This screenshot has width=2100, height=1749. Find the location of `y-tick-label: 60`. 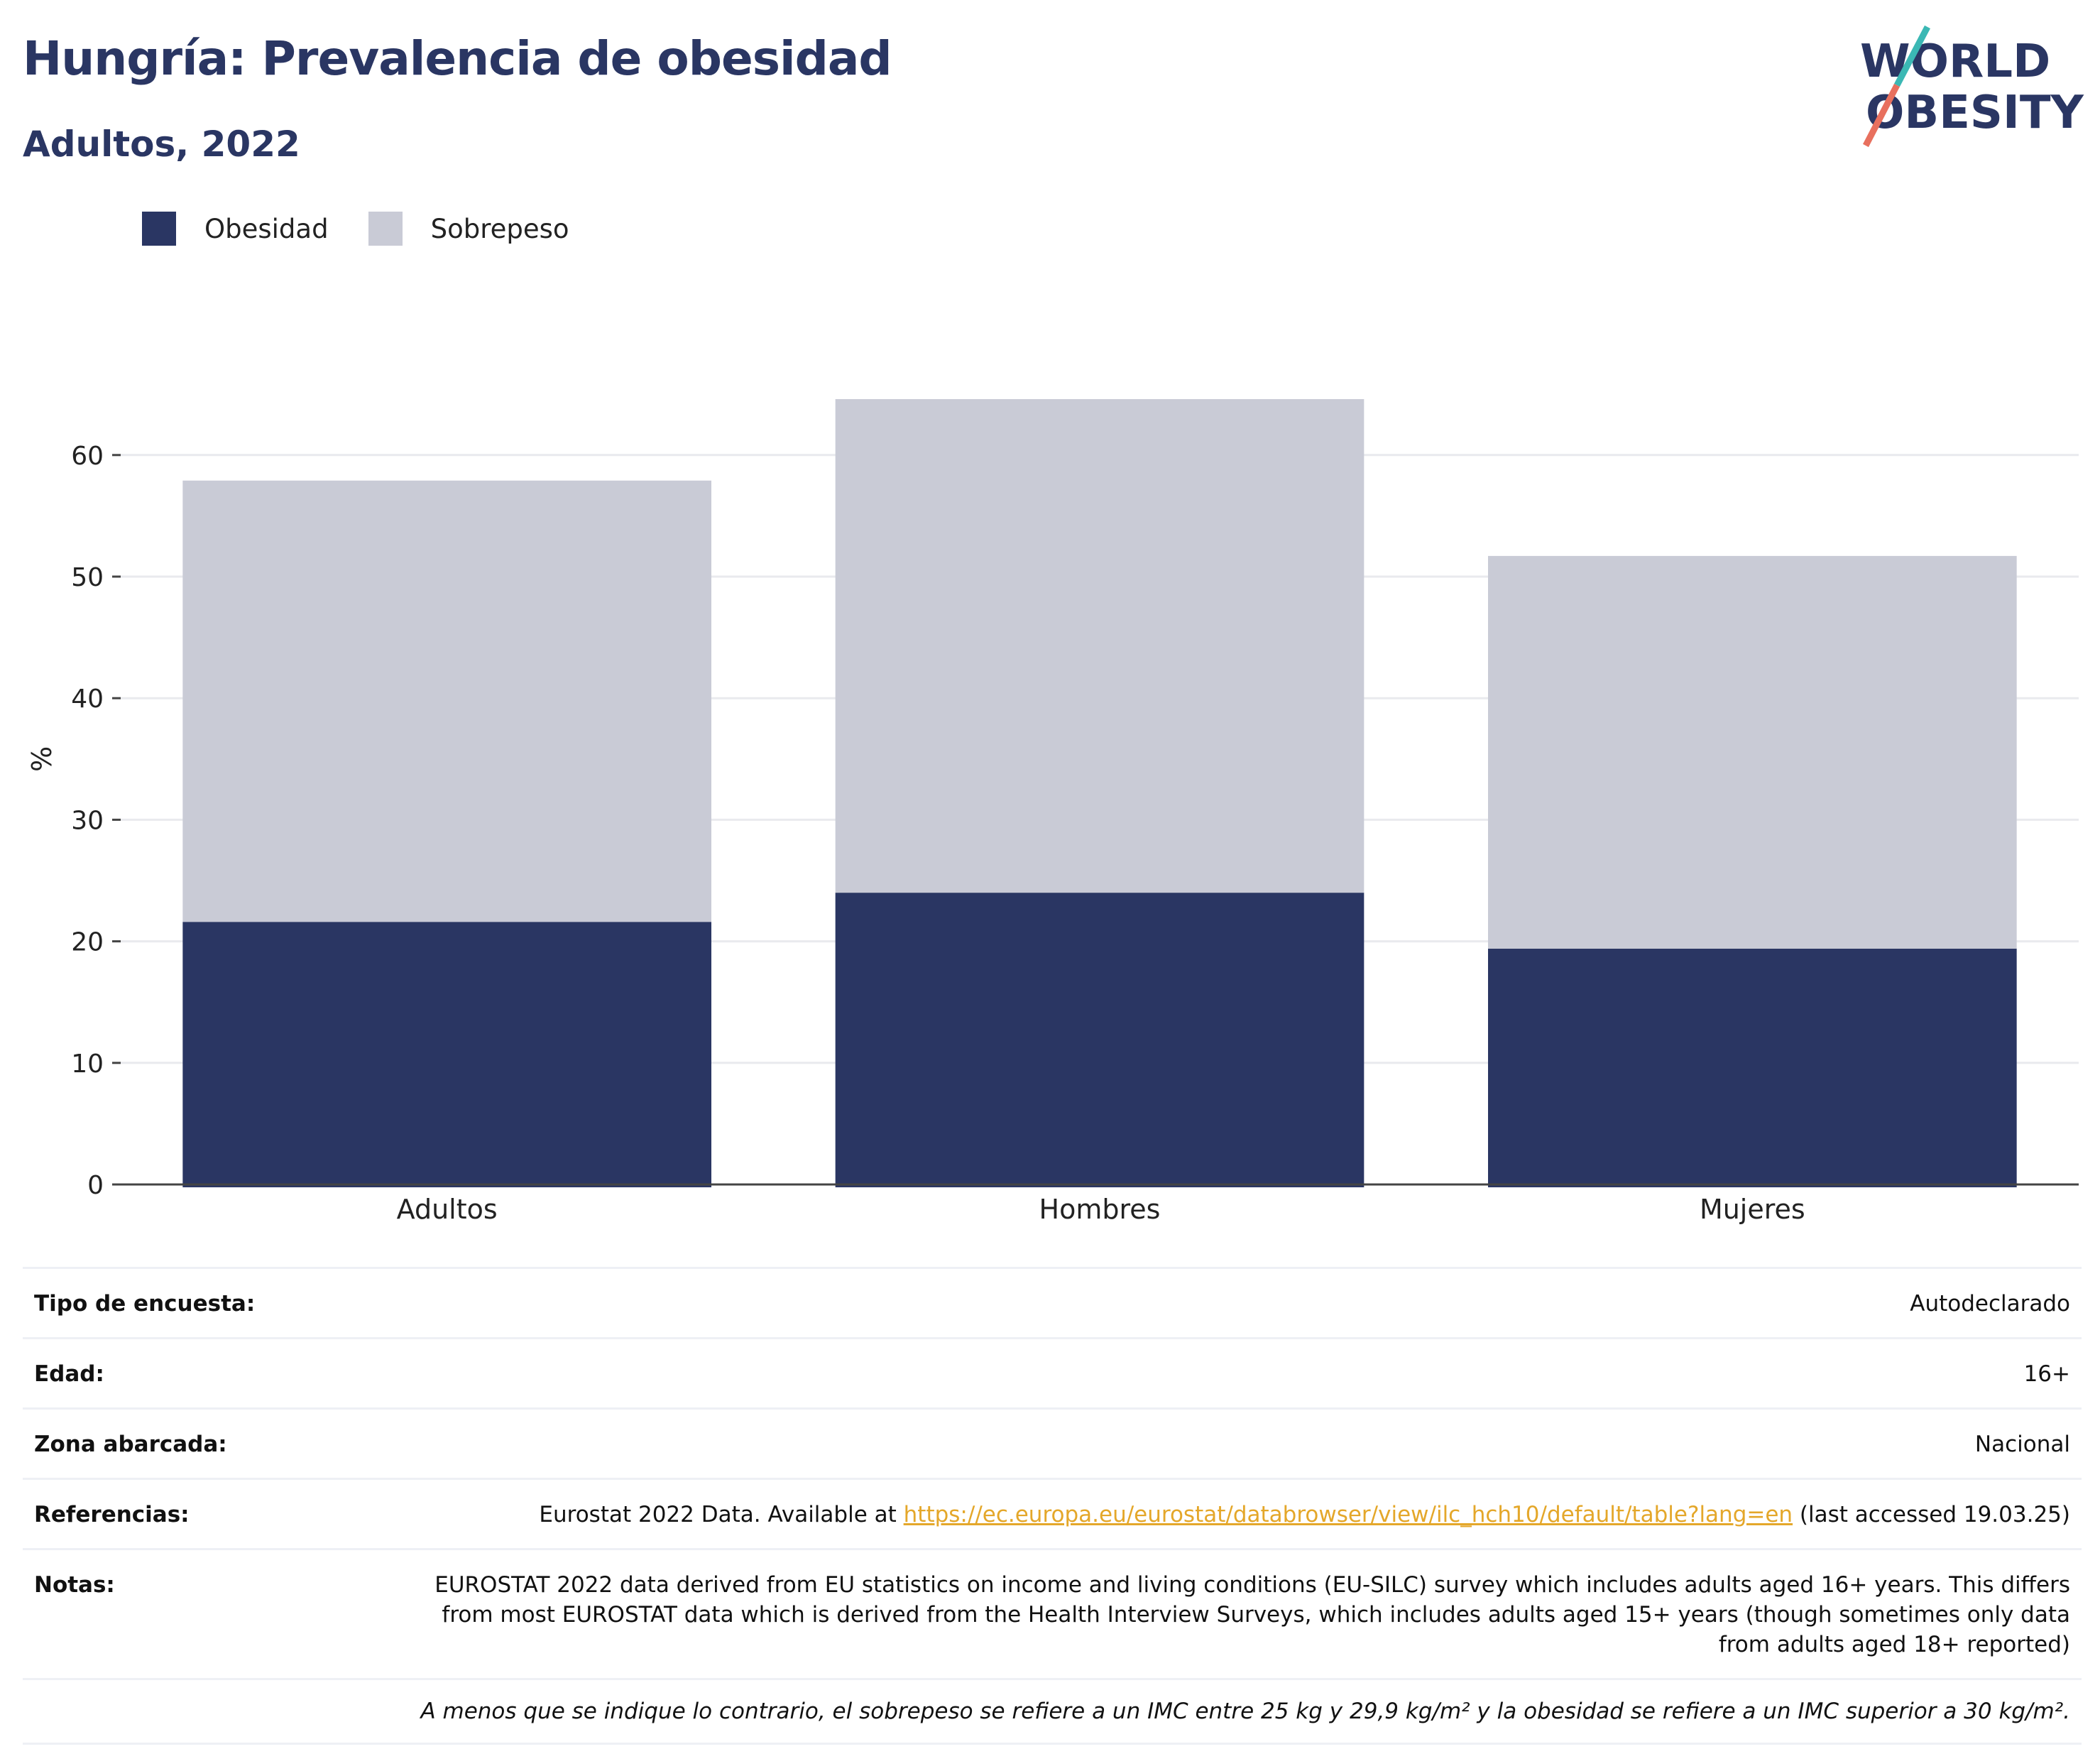

y-tick-label: 60 is located at coordinates (87, 456).